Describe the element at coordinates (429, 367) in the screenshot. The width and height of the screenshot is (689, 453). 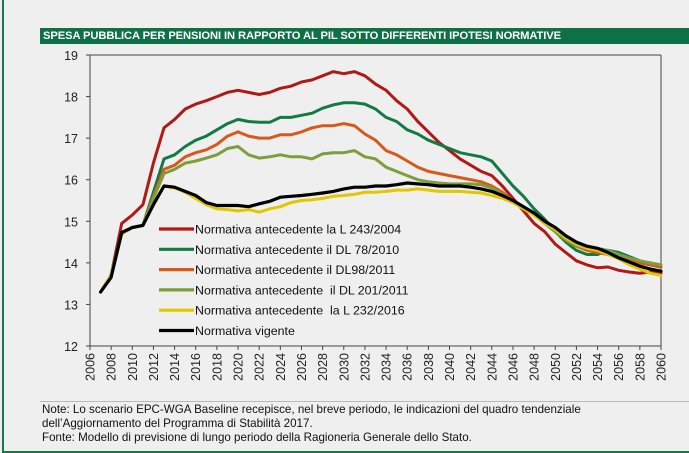
I see `x-tick-label: 2038` at that location.